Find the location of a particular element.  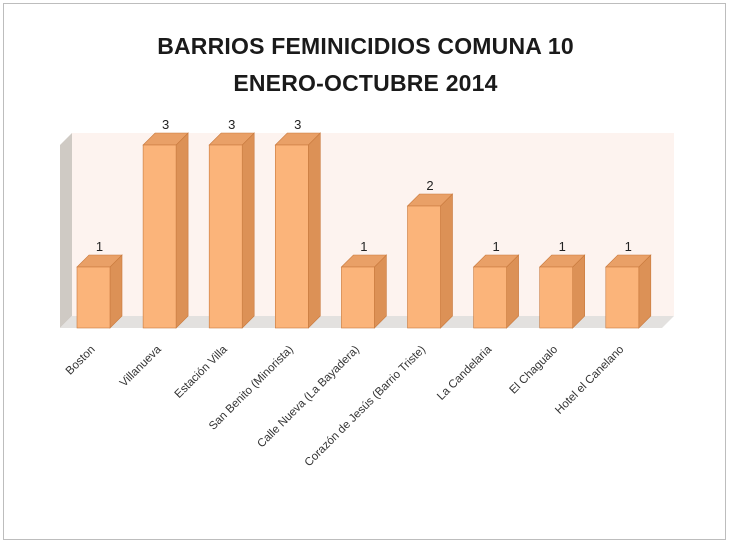

x-tick-label: Hotel el Canelano is located at coordinates (589, 380).